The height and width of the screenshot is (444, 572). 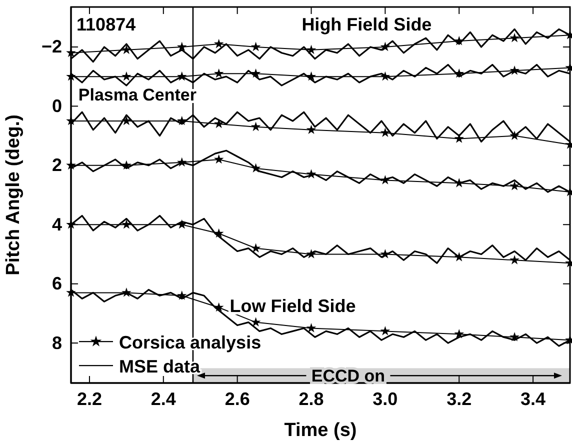 I want to click on x-tick-label: 2.6, so click(x=237, y=398).